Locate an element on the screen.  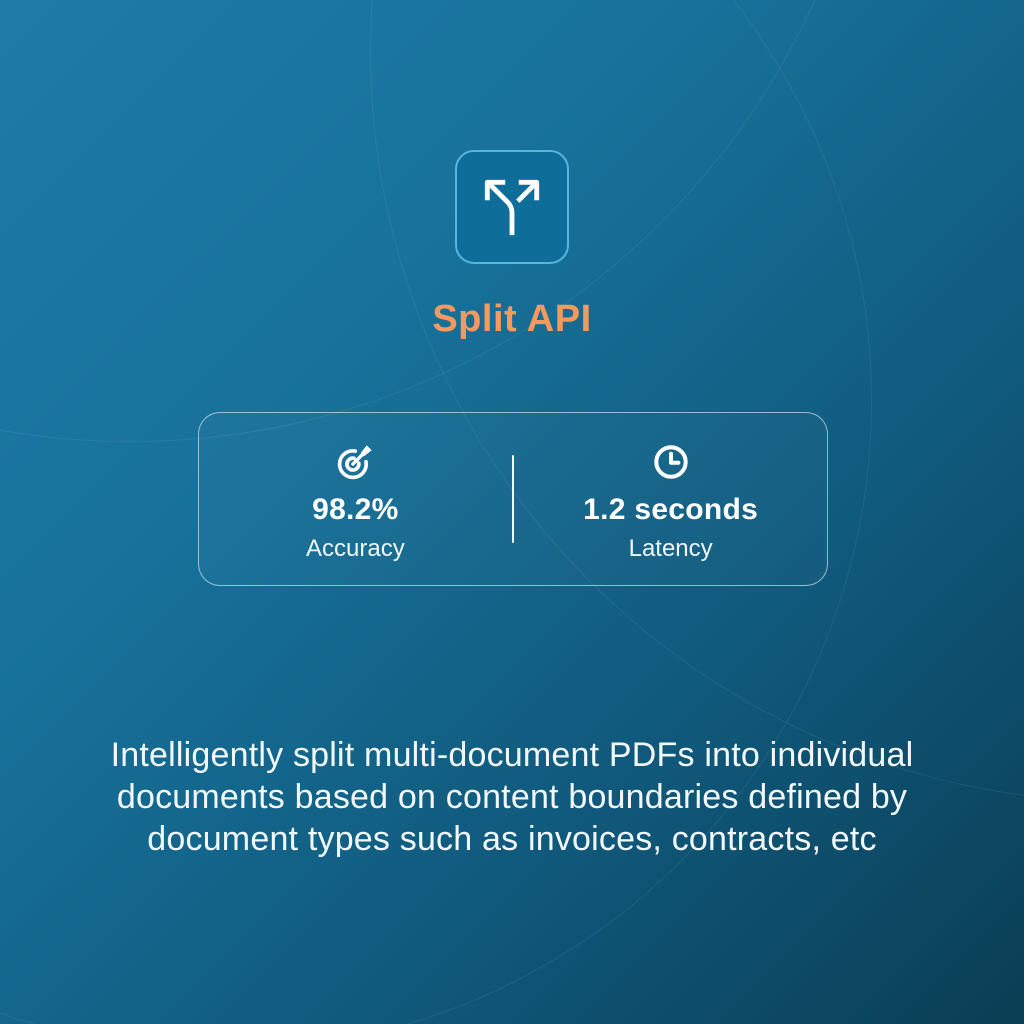
target-arrow-icon is located at coordinates (355, 462).